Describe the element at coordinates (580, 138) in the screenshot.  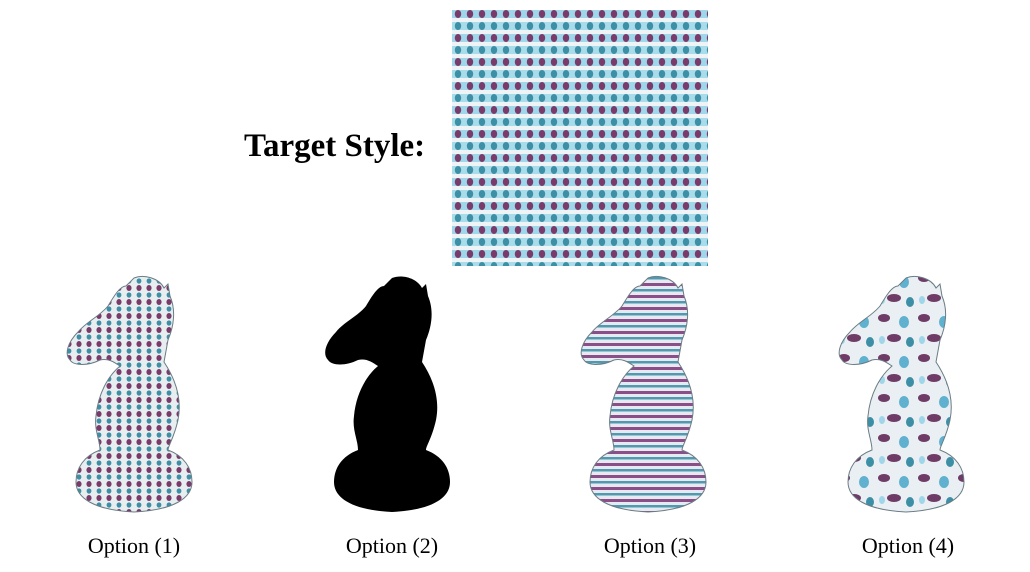
I see `target-style-swatch` at that location.